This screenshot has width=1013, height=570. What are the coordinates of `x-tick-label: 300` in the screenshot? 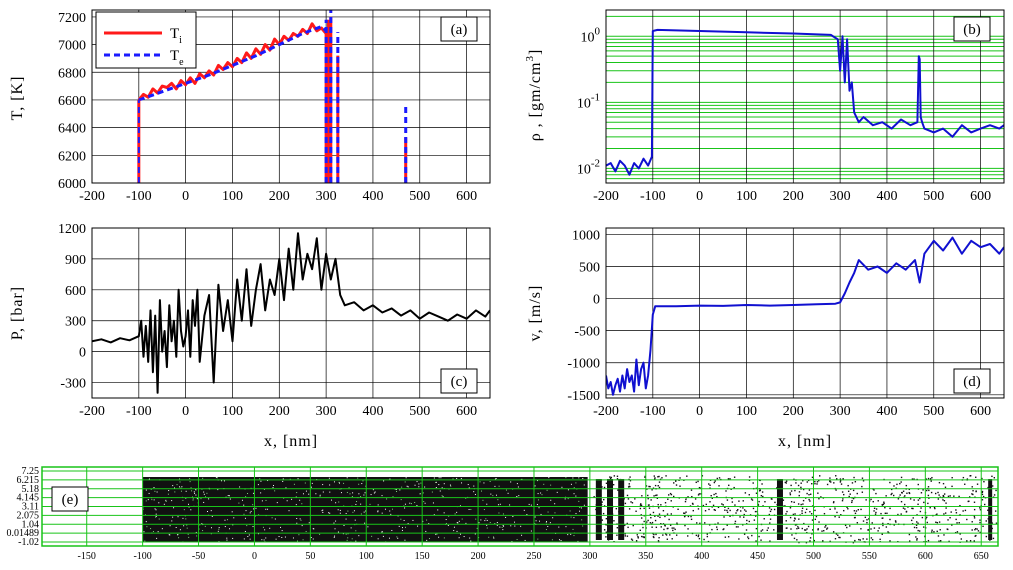 It's located at (840, 411).